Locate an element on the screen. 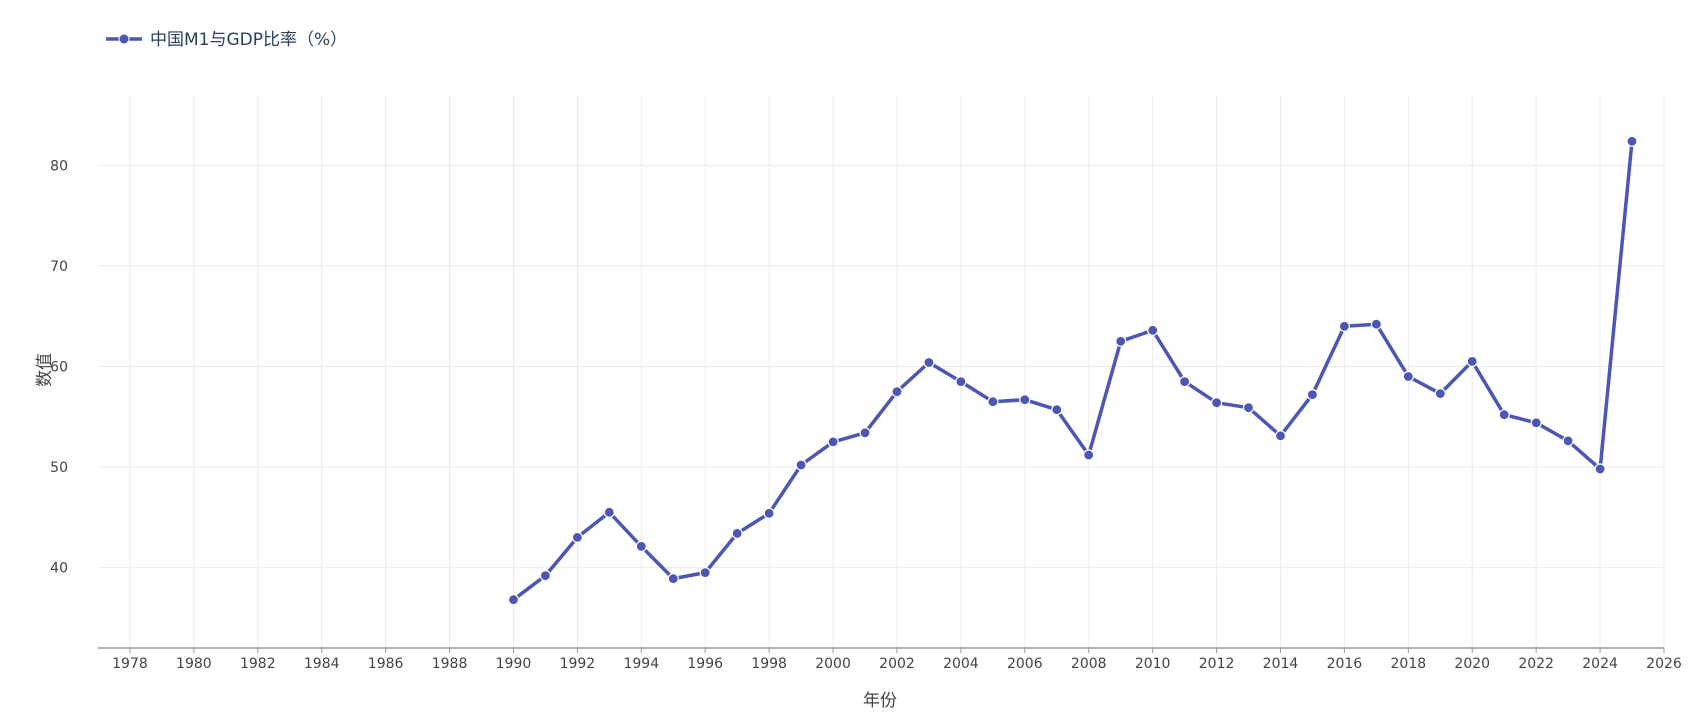 This screenshot has width=1694, height=715. data-point-2013 is located at coordinates (1248, 408).